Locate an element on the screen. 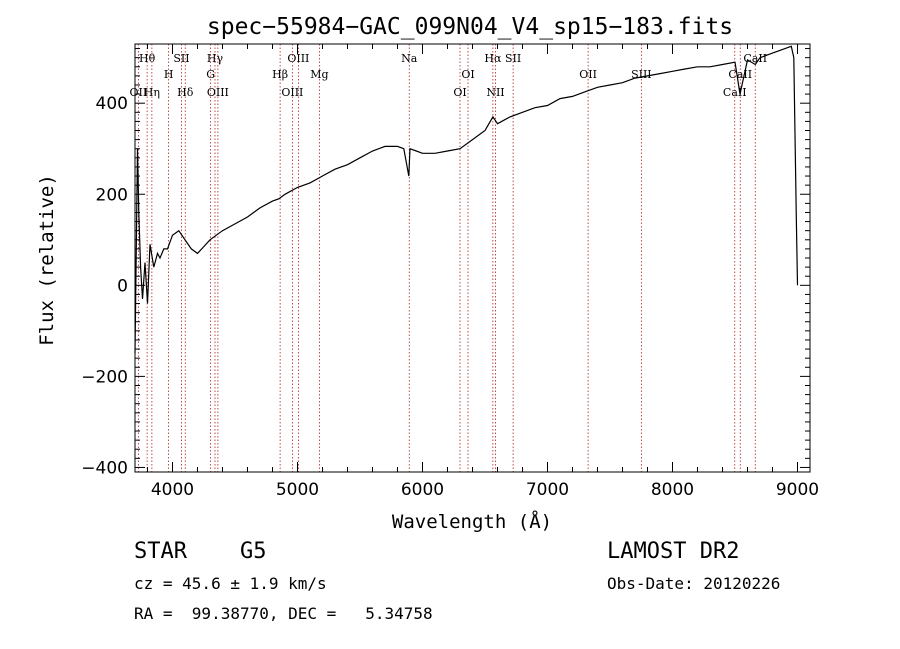 Image resolution: width=900 pixels, height=649 pixels. x-tick-label: 4000 is located at coordinates (172, 490).